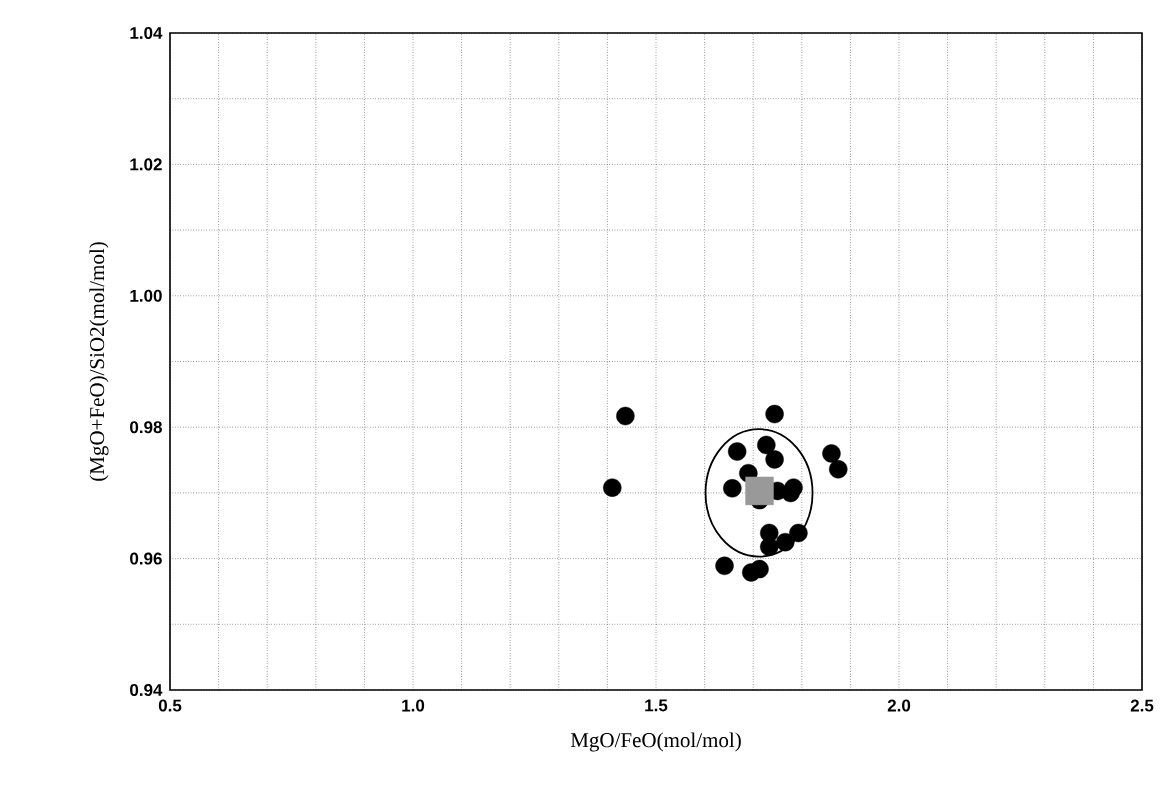 The image size is (1164, 806). What do you see at coordinates (656, 705) in the screenshot?
I see `x-tick-label: 1.5` at bounding box center [656, 705].